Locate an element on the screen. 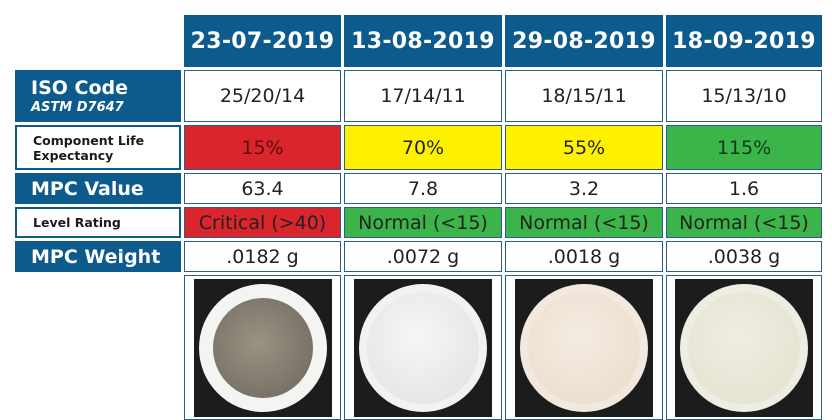 The width and height of the screenshot is (832, 420). mpc-value-1: 63.4 is located at coordinates (262, 188).